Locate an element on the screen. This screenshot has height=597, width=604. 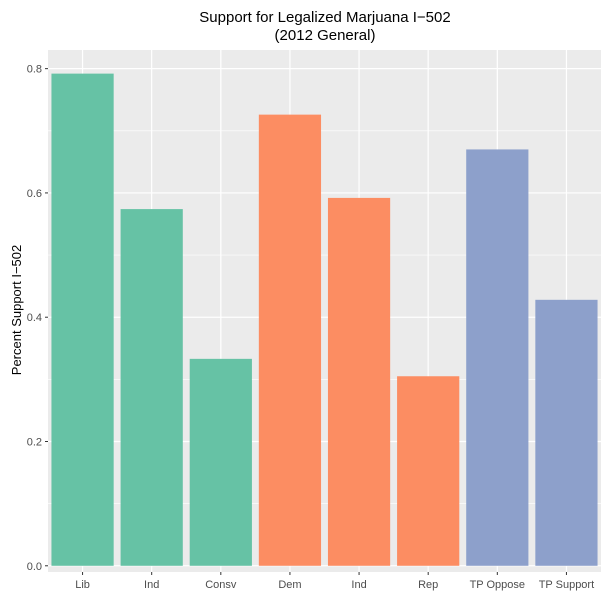
y-tick-label: 0.8 is located at coordinates (34, 70).